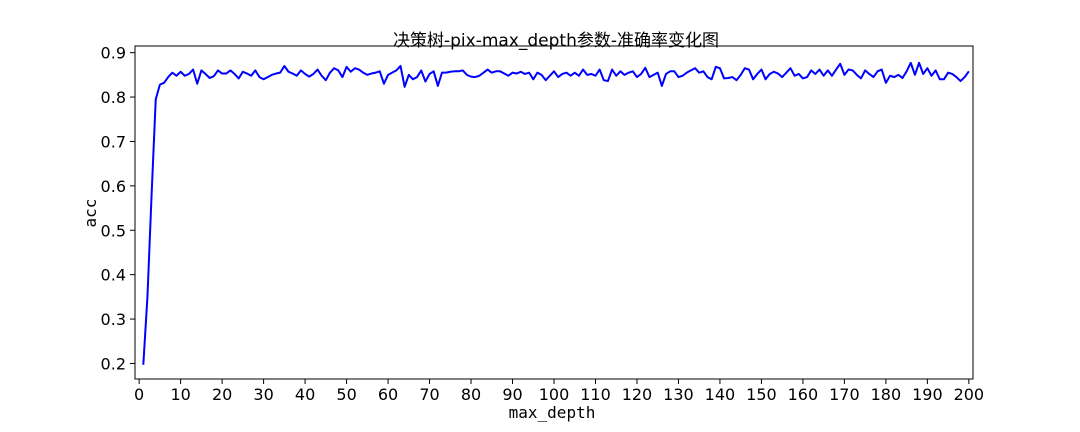  Describe the element at coordinates (554, 394) in the screenshot. I see `x-tick-label: 100` at that location.